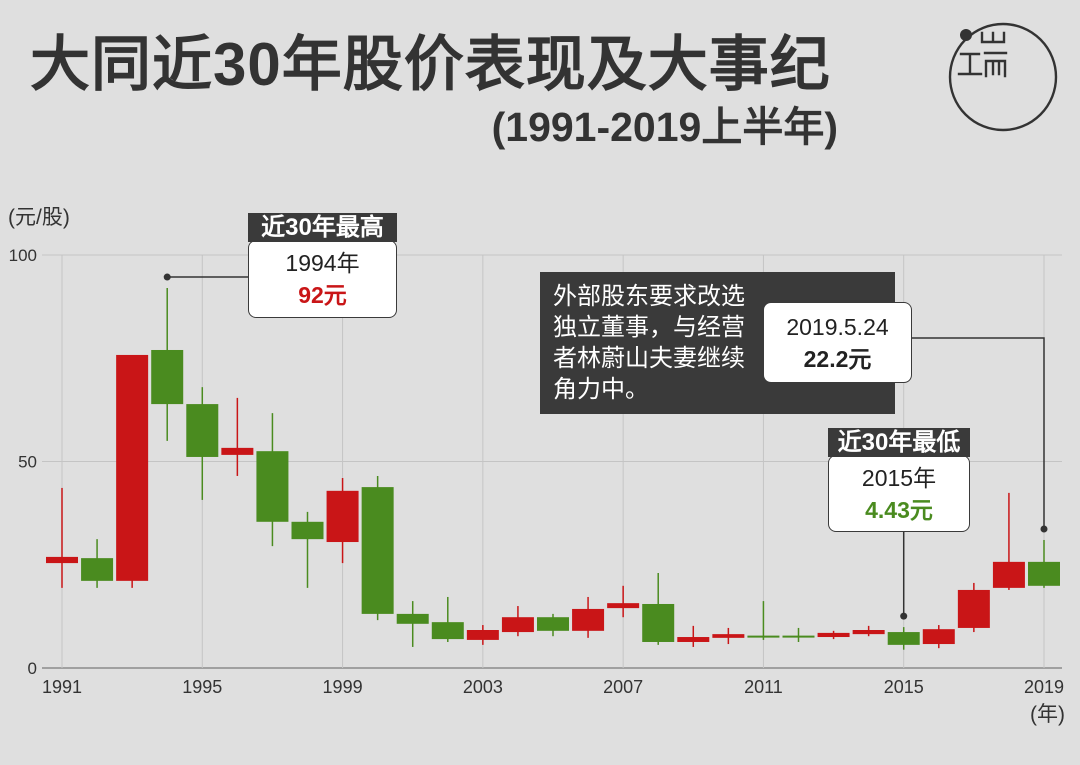 The height and width of the screenshot is (765, 1080). I want to click on candle-2017, so click(973, 607).